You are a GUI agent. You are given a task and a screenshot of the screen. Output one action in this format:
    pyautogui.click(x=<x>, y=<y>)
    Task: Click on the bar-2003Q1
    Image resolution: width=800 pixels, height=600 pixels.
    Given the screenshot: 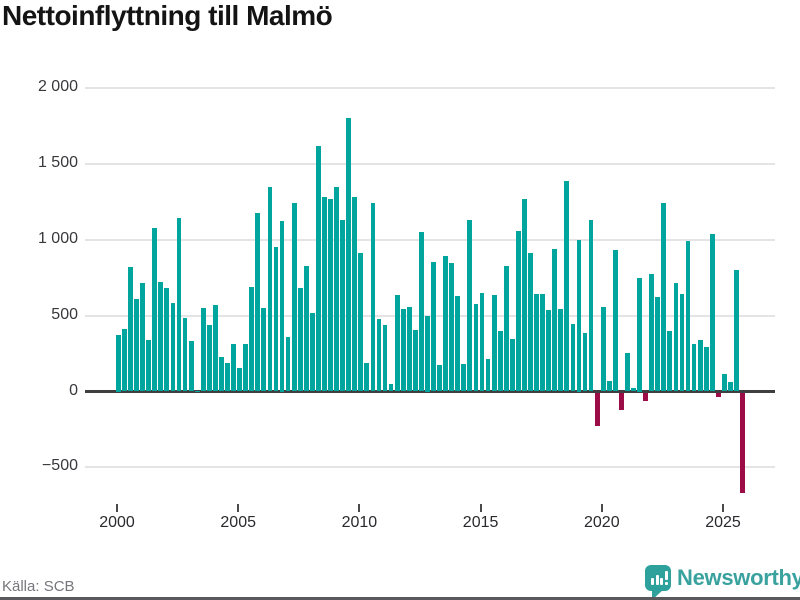 What is the action you would take?
    pyautogui.click(x=191, y=366)
    